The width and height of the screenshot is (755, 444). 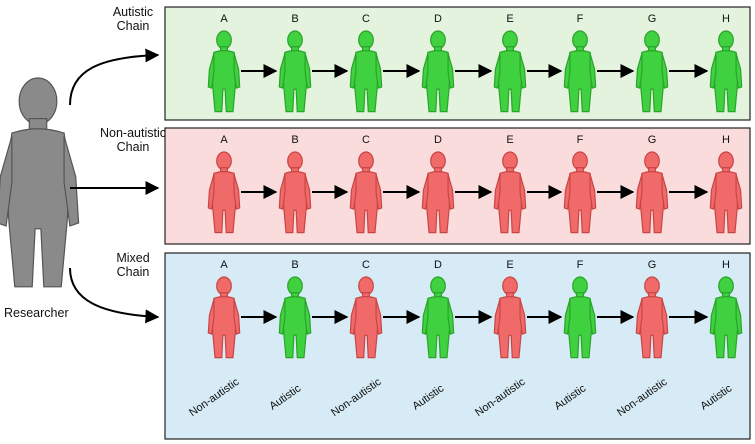 What do you see at coordinates (133, 133) in the screenshot?
I see `chain-label-line: Non-autistic` at bounding box center [133, 133].